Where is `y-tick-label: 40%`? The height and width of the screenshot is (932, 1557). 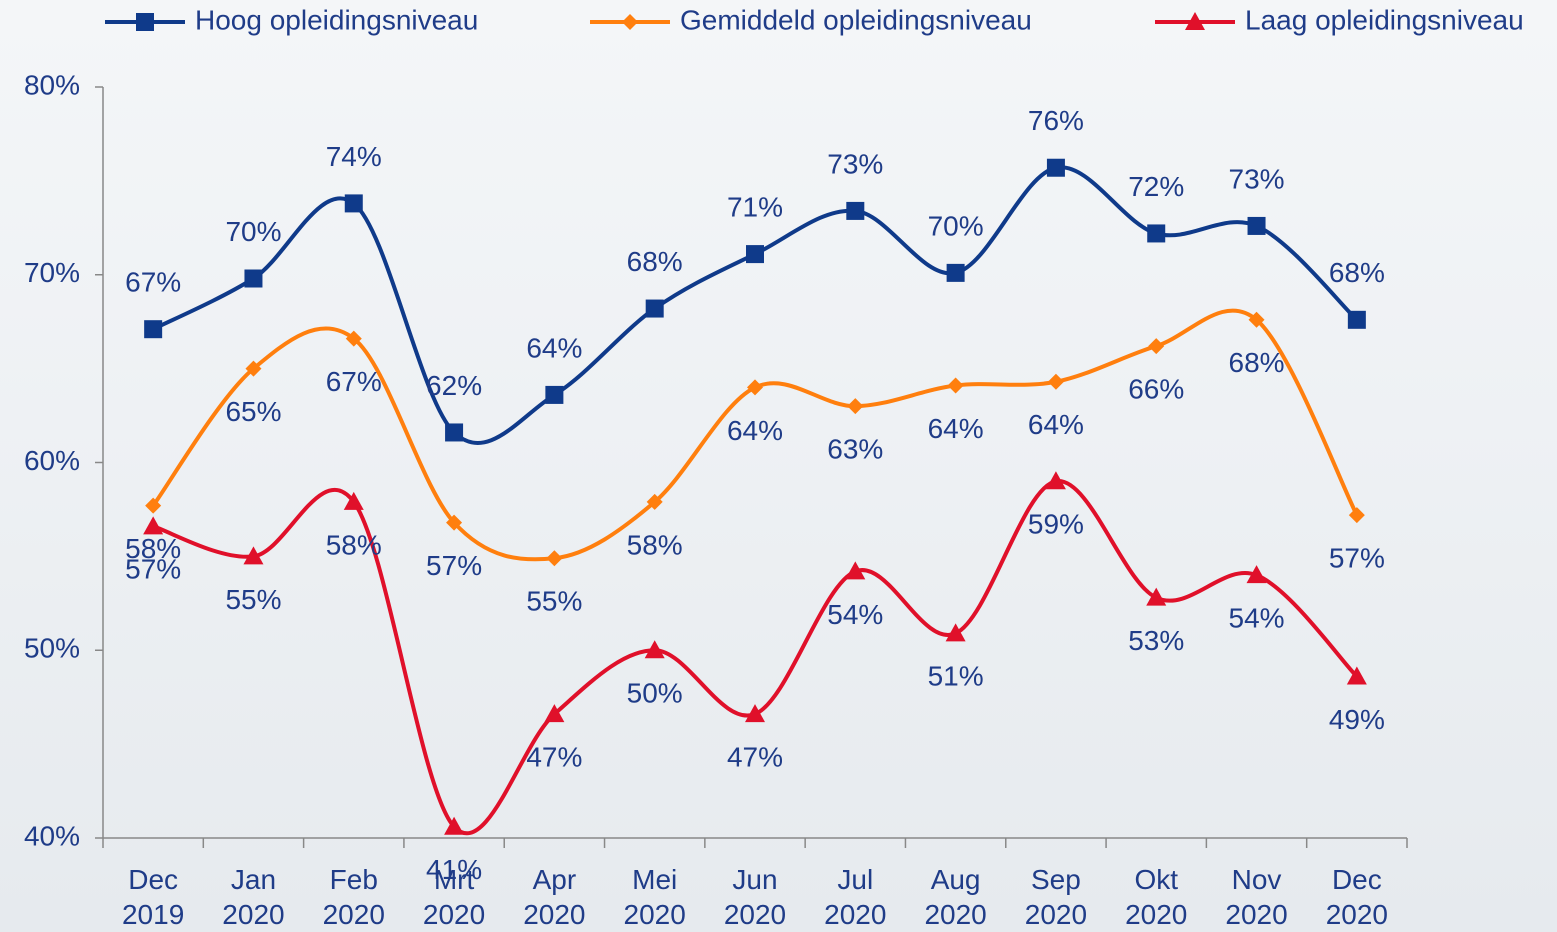 y-tick-label: 40% is located at coordinates (52, 835).